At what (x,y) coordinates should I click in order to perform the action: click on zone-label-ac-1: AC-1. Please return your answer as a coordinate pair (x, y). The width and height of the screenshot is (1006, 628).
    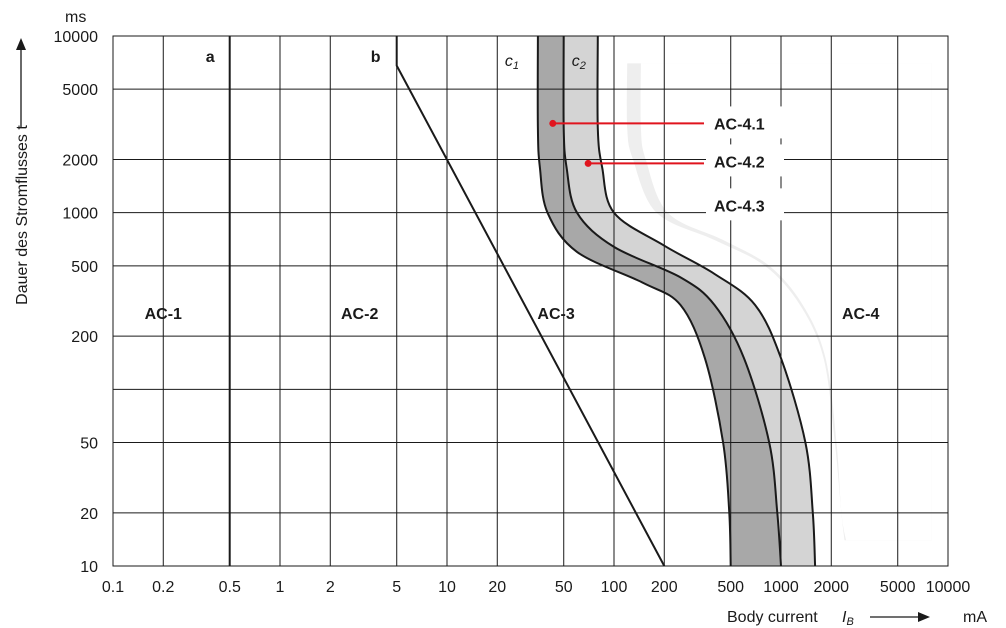
    Looking at the image, I should click on (163, 314).